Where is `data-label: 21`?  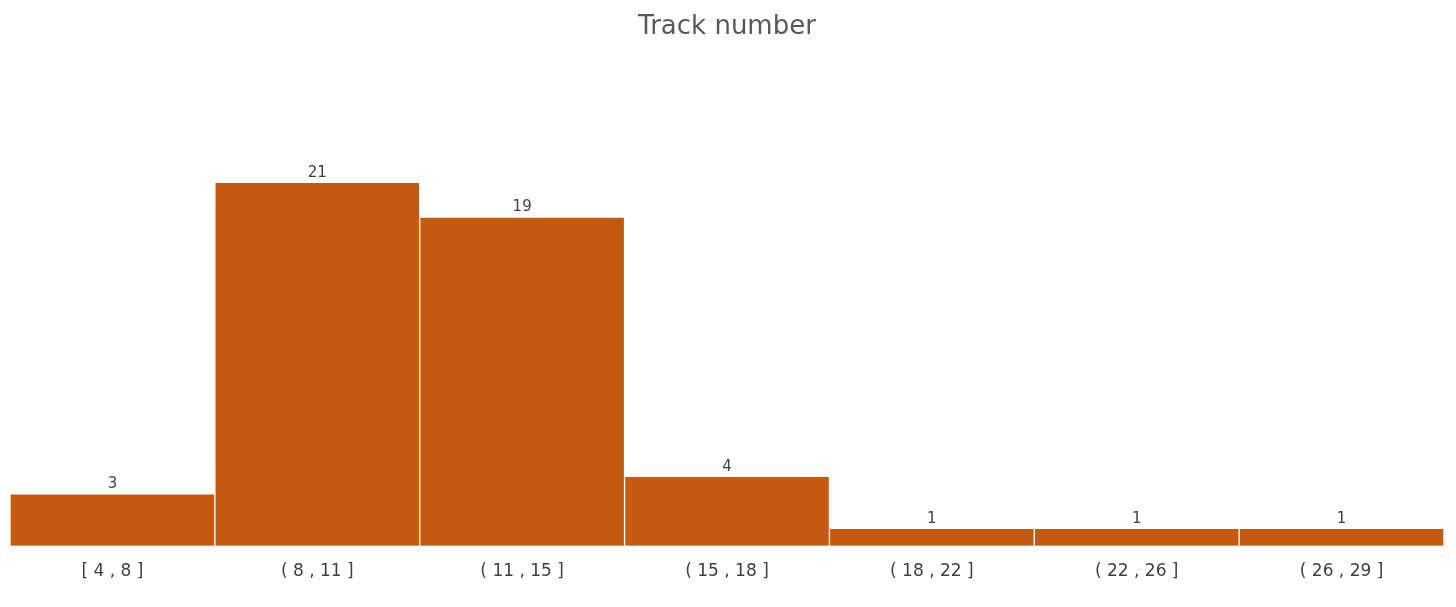 data-label: 21 is located at coordinates (317, 171).